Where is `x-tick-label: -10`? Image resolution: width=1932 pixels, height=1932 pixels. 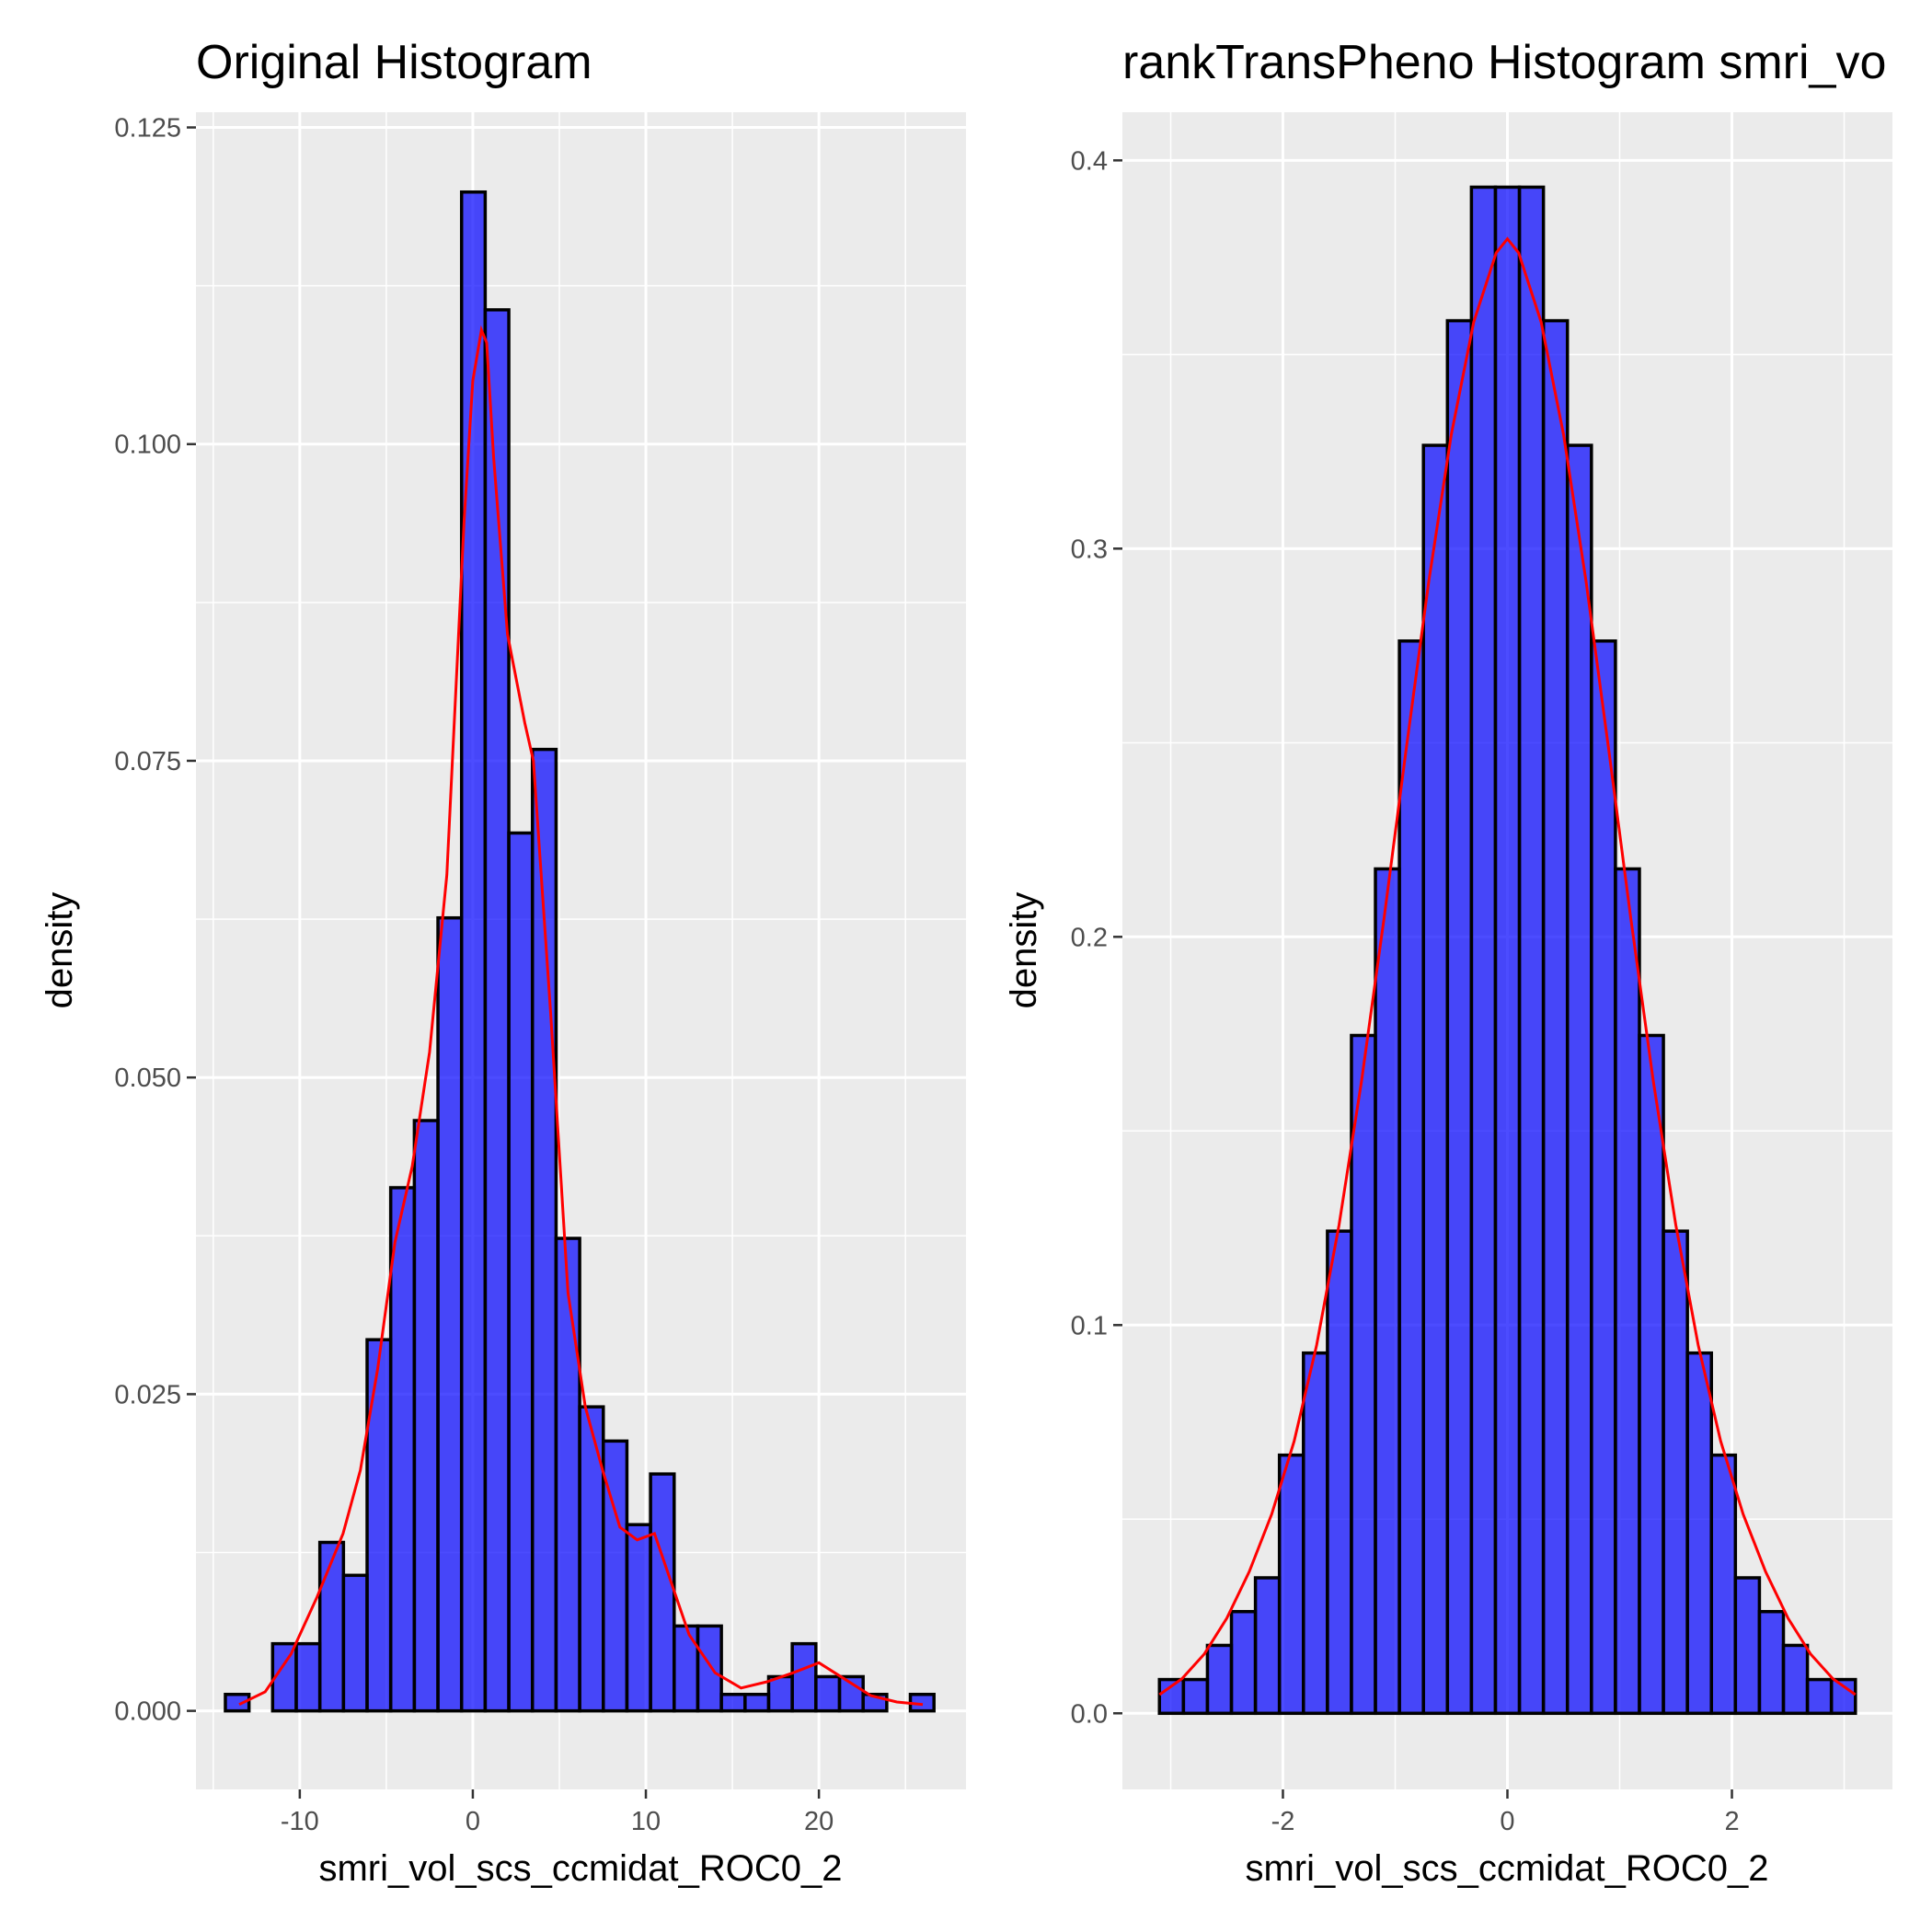
x-tick-label: -10 is located at coordinates (300, 1821).